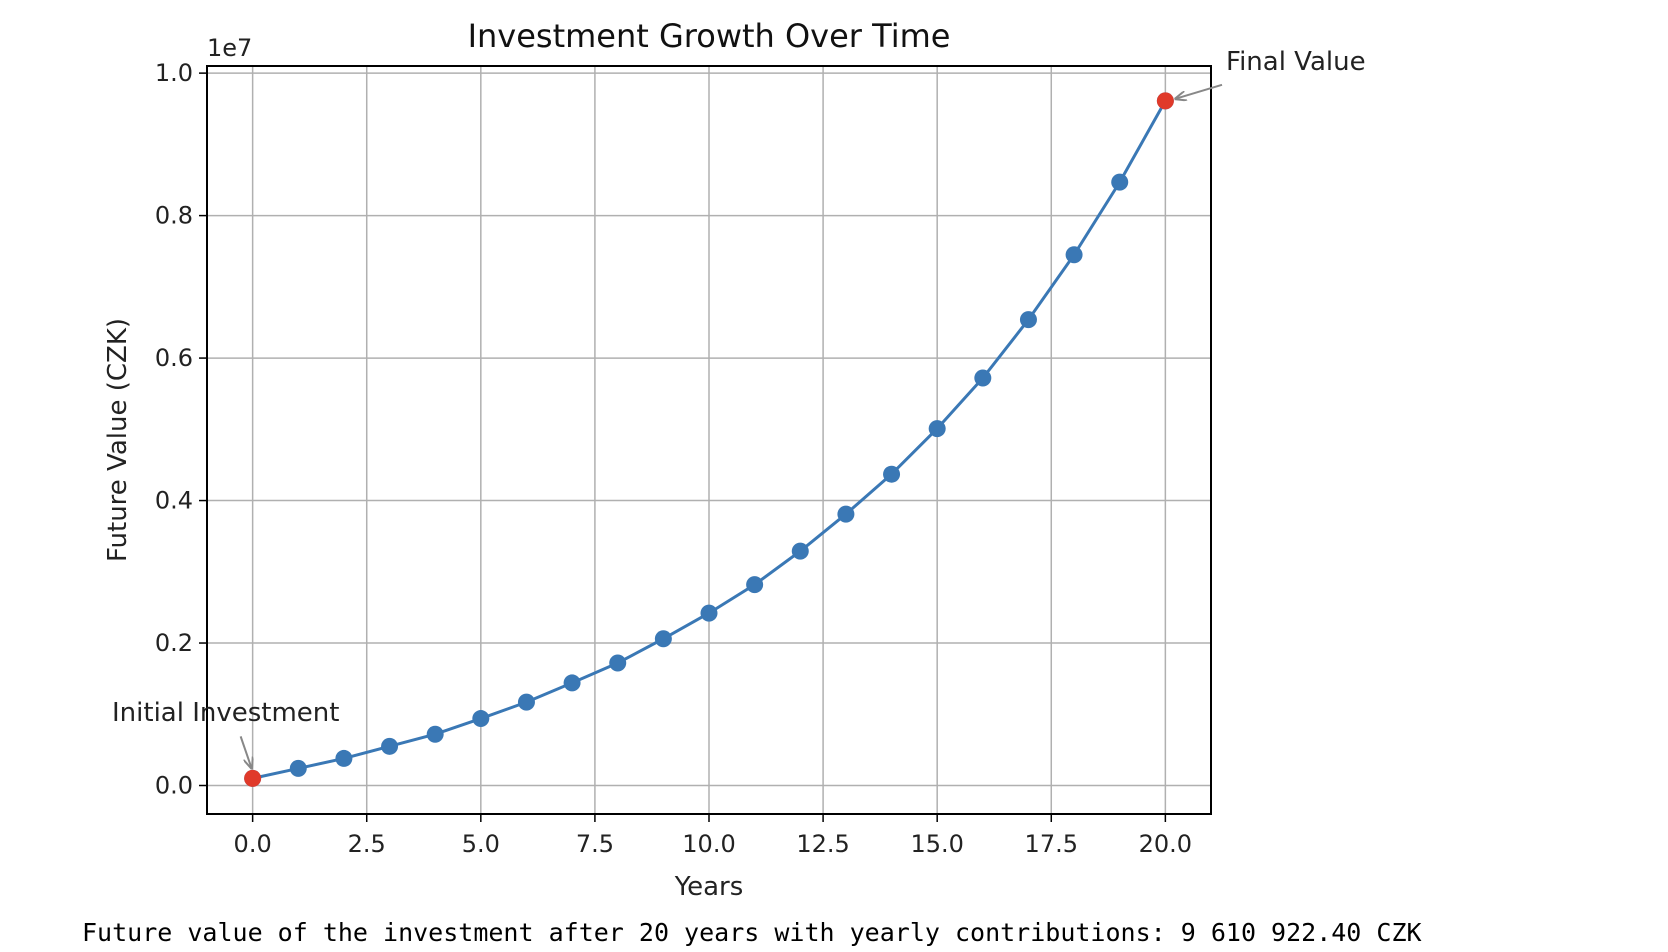 This screenshot has height=952, width=1668. Describe the element at coordinates (1165, 101) in the screenshot. I see `final-value-marker` at that location.